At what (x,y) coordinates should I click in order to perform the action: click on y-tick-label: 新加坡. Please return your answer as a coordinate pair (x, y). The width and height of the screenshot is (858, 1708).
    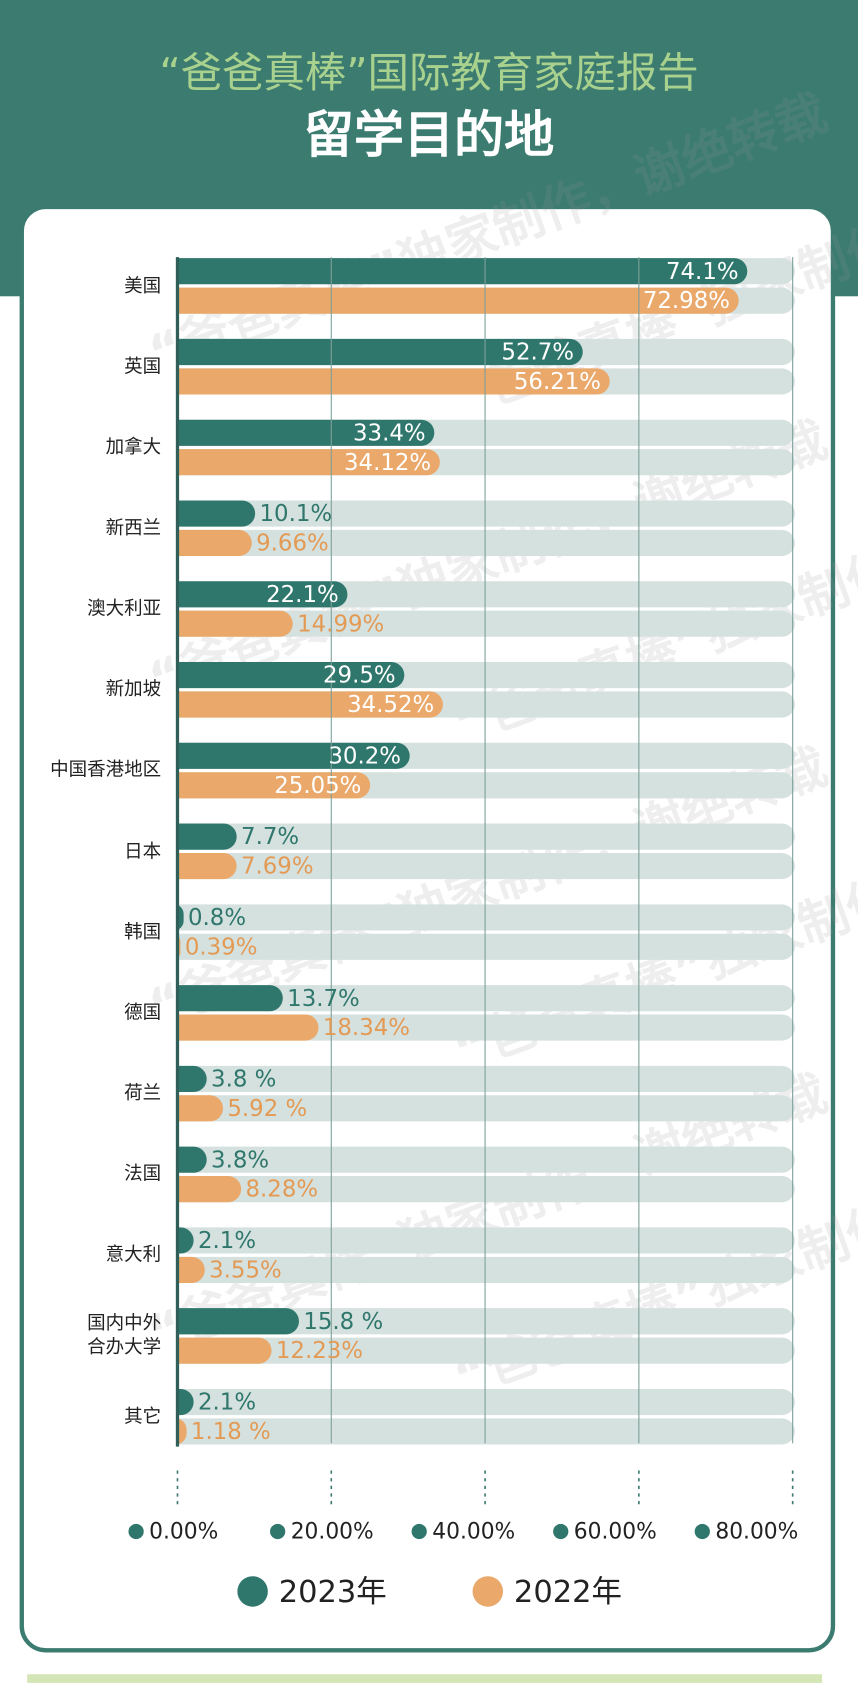
    Looking at the image, I should click on (133, 689).